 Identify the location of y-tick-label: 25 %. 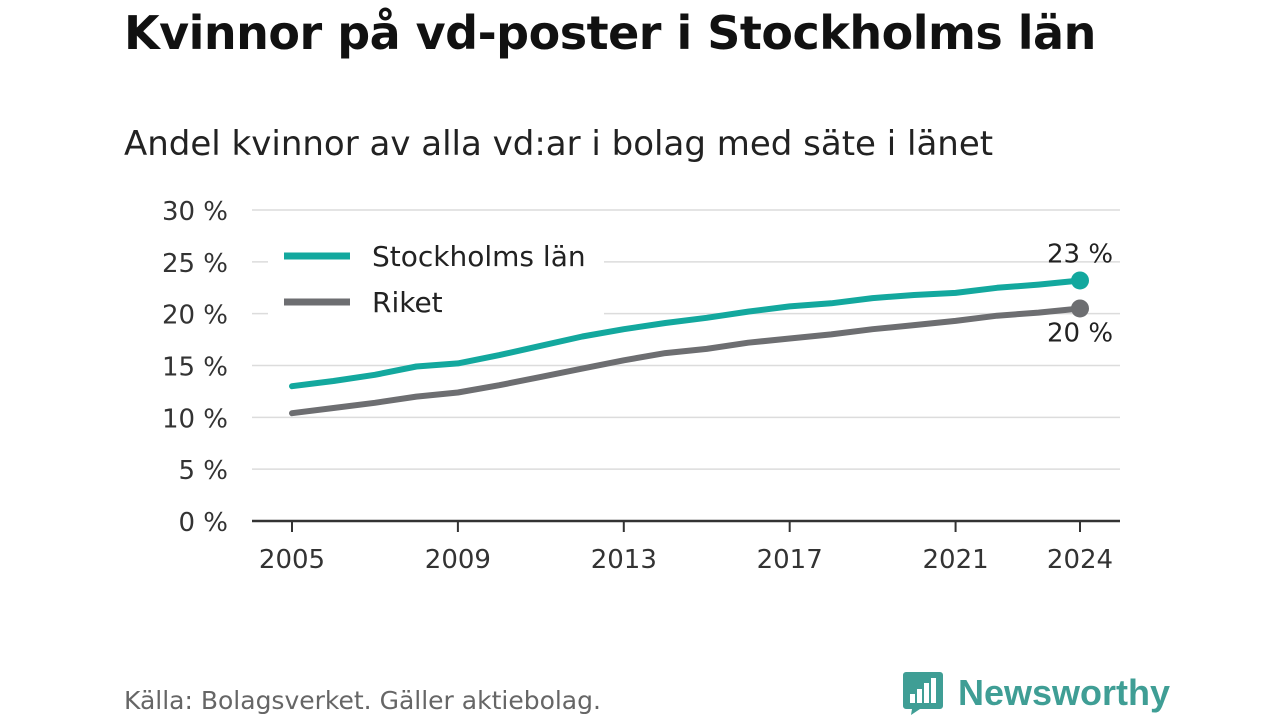
(195, 264).